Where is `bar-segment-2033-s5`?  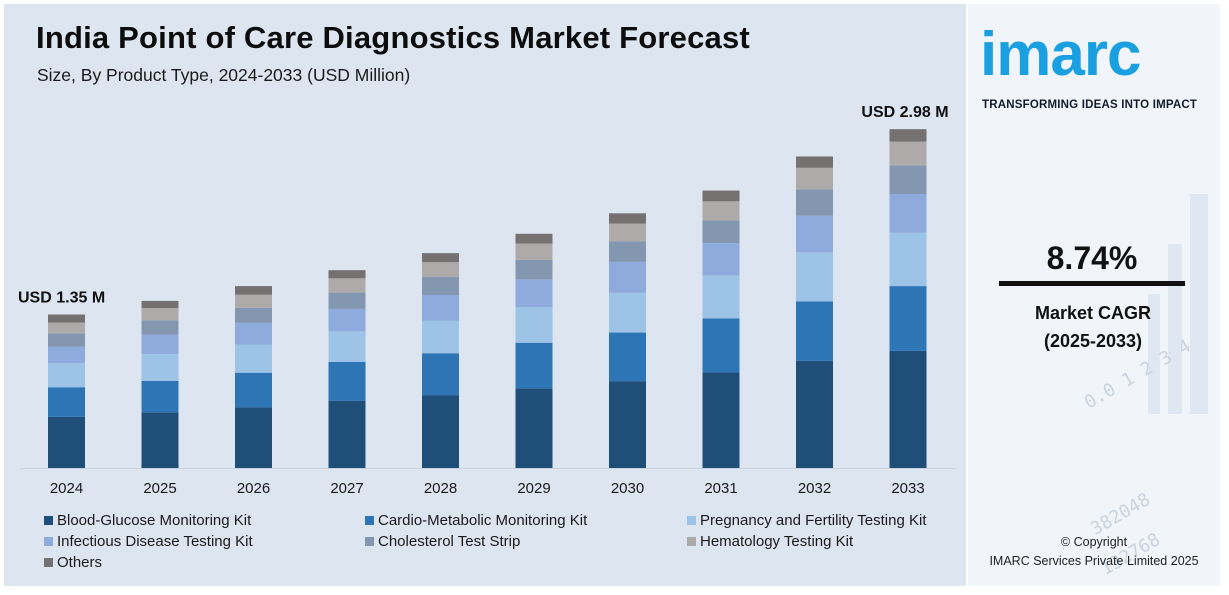 bar-segment-2033-s5 is located at coordinates (908, 153).